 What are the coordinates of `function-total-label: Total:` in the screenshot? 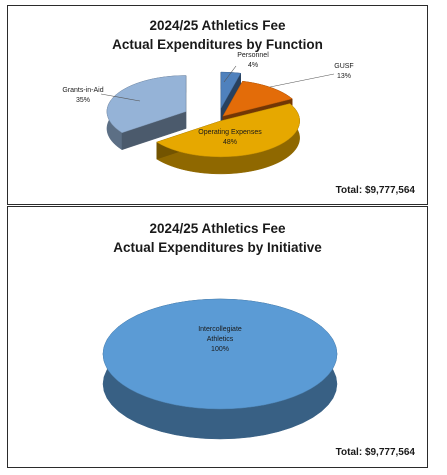 It's located at (349, 190).